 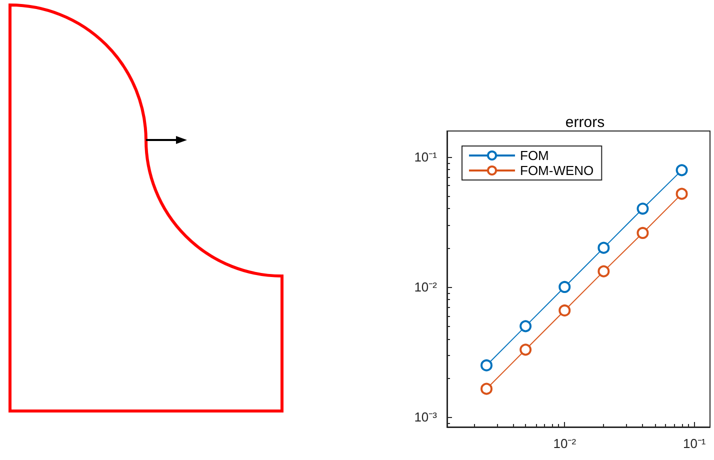 What do you see at coordinates (557, 170) in the screenshot?
I see `legend-label: FOM-WENO` at bounding box center [557, 170].